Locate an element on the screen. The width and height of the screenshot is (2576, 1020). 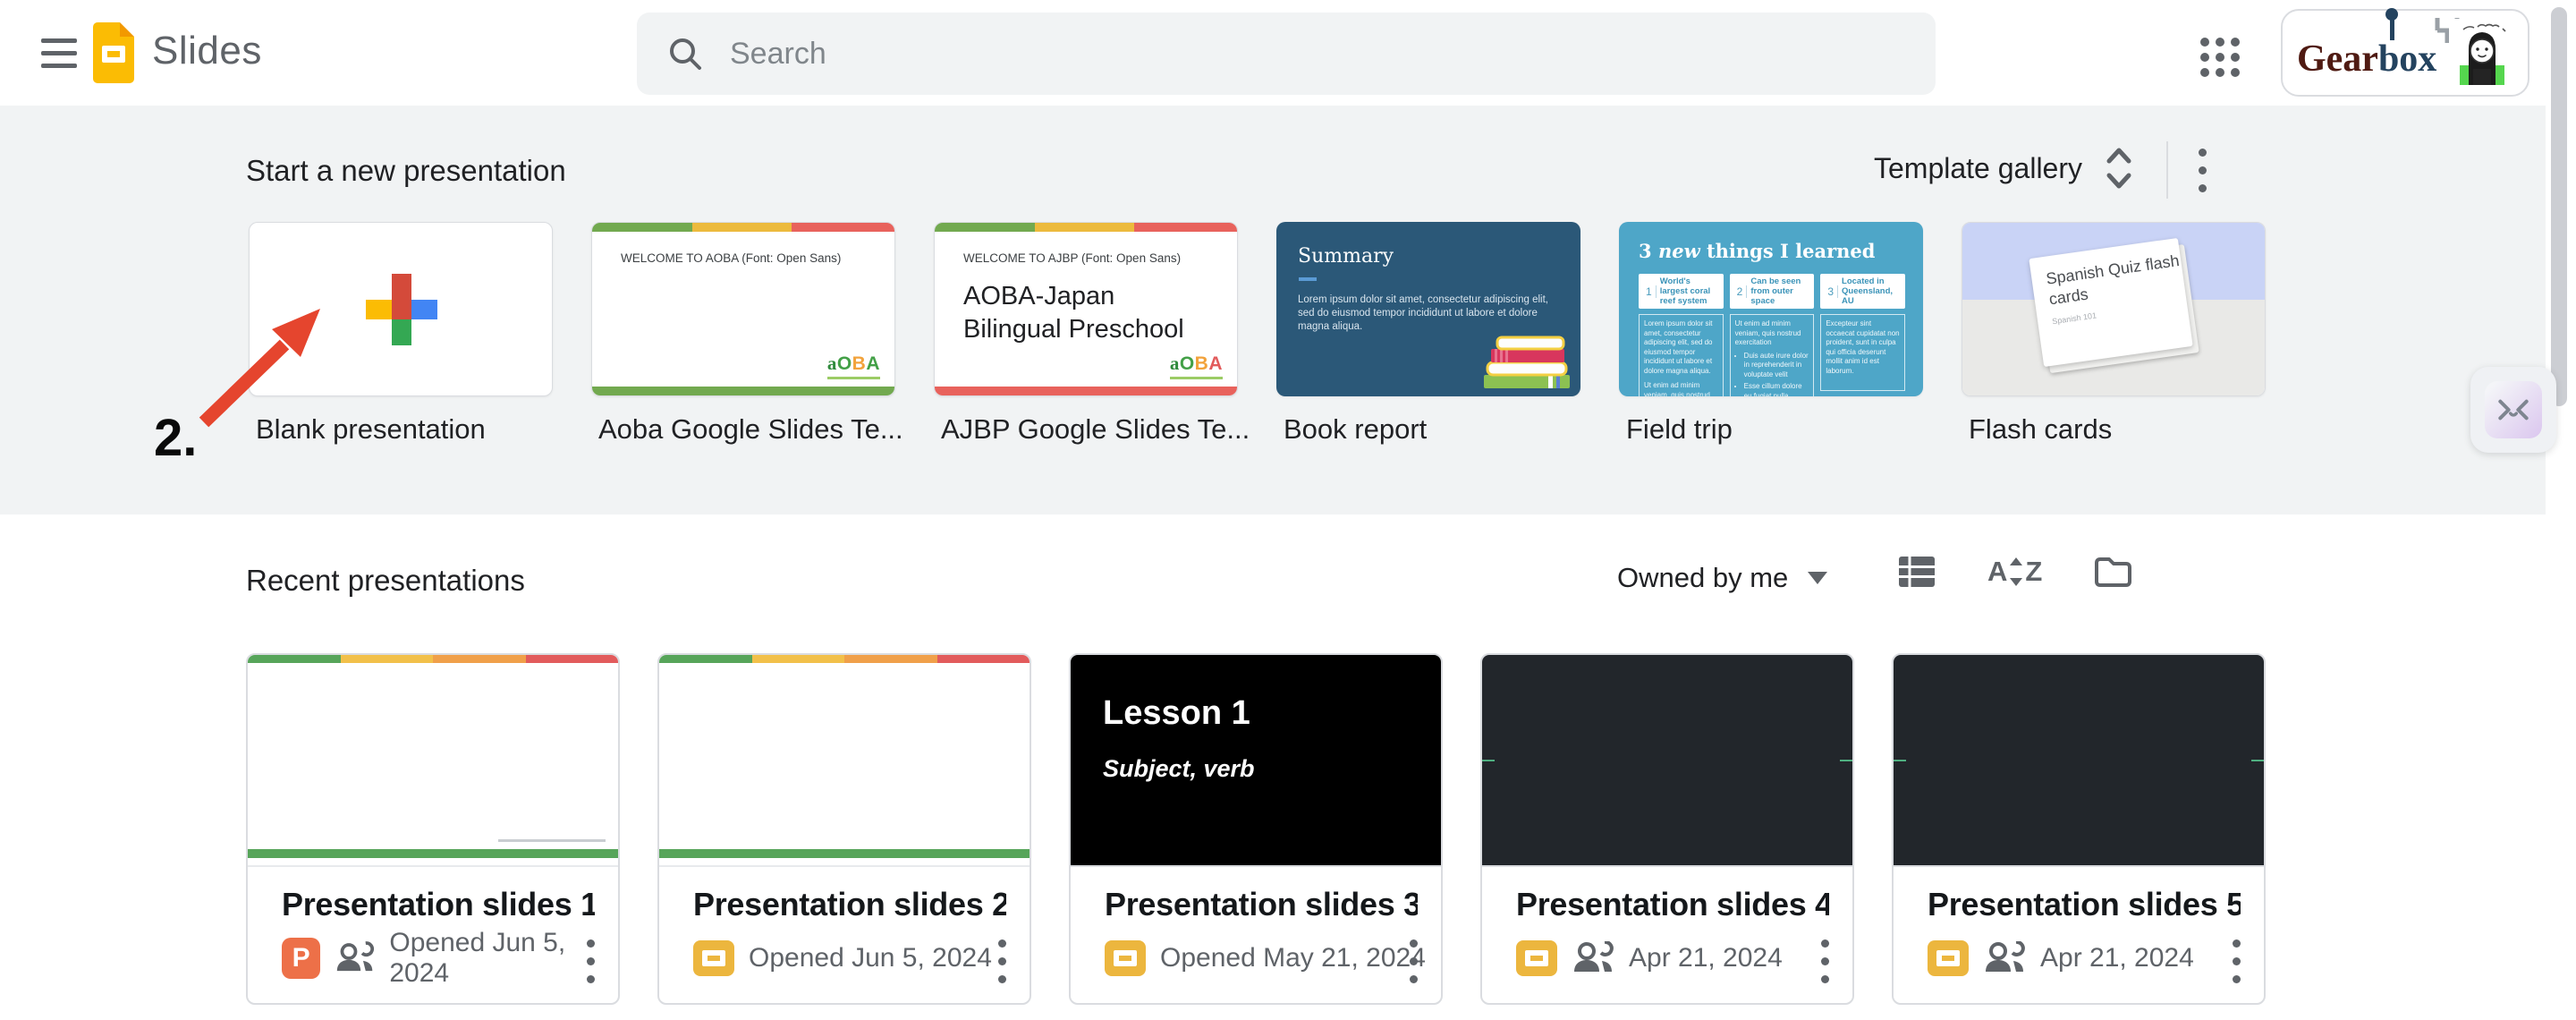
new-presentation-plus-icon is located at coordinates (401, 309).